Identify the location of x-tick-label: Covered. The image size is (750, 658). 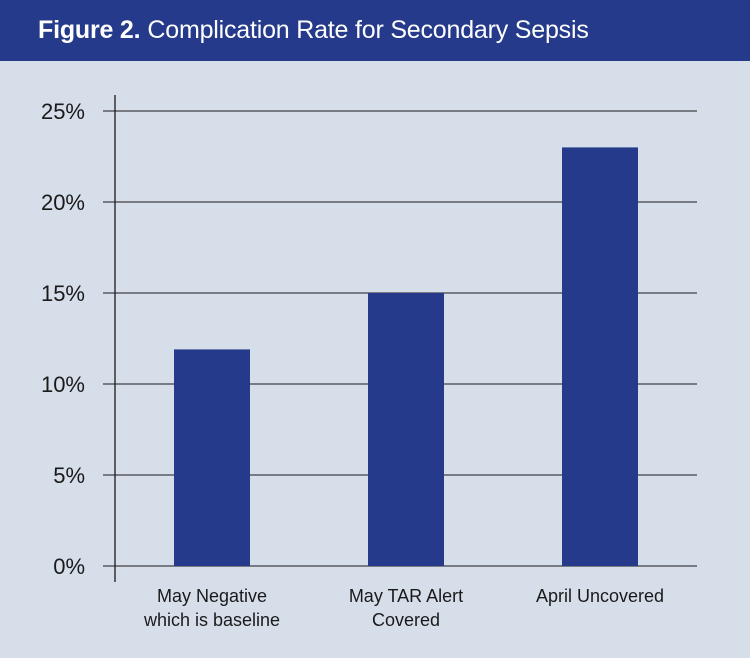
(406, 620).